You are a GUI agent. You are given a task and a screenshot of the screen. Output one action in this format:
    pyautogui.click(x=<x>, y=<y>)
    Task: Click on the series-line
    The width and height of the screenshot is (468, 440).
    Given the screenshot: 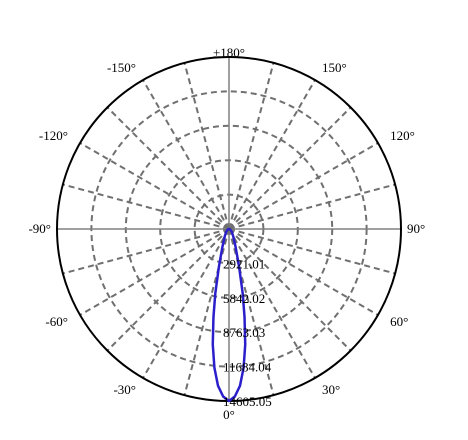 What is the action you would take?
    pyautogui.click(x=229, y=315)
    